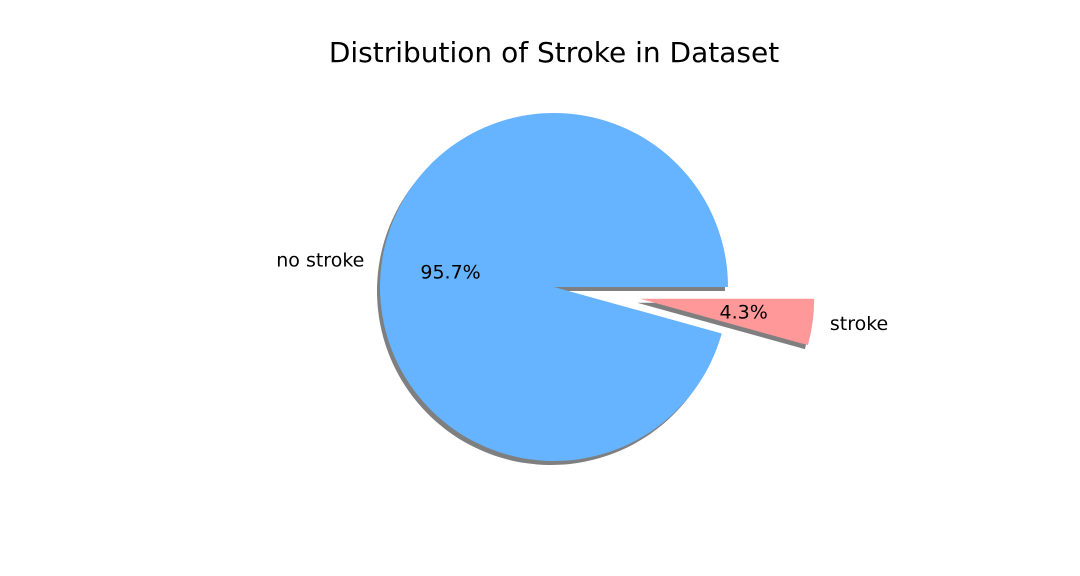  Describe the element at coordinates (320, 261) in the screenshot. I see `pie-label-no-stroke: no stroke` at that location.